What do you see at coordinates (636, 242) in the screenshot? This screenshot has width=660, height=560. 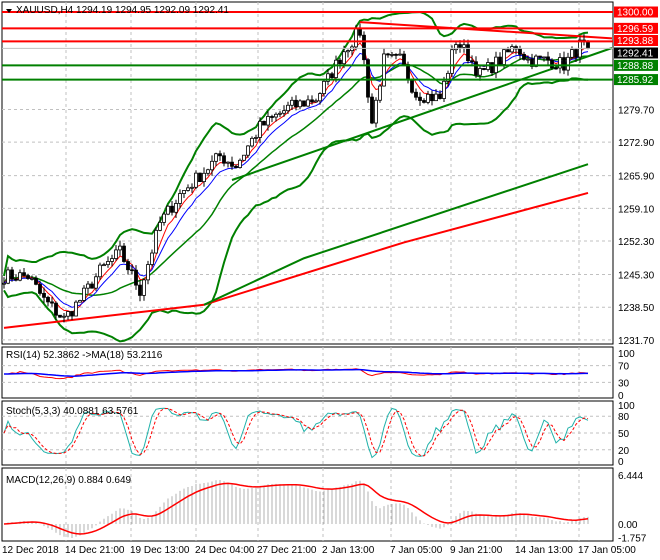 I see `y-tick-label: 1252.30` at bounding box center [636, 242].